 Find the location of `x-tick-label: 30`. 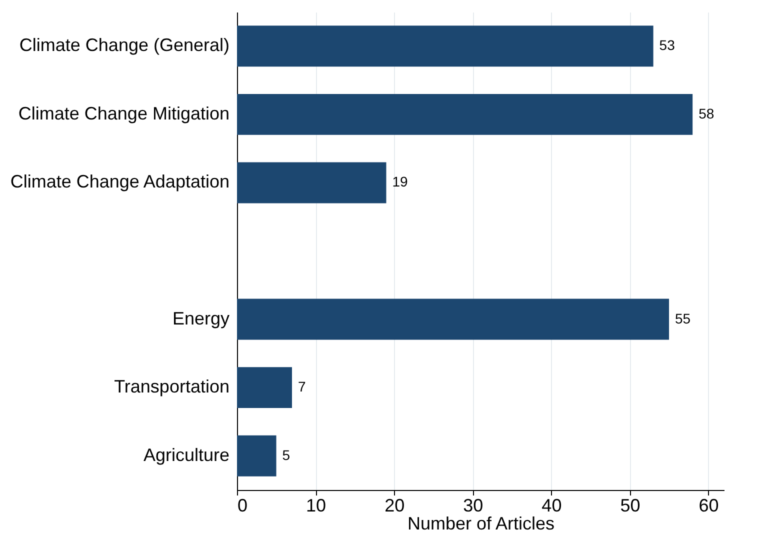

x-tick-label: 30 is located at coordinates (473, 506).